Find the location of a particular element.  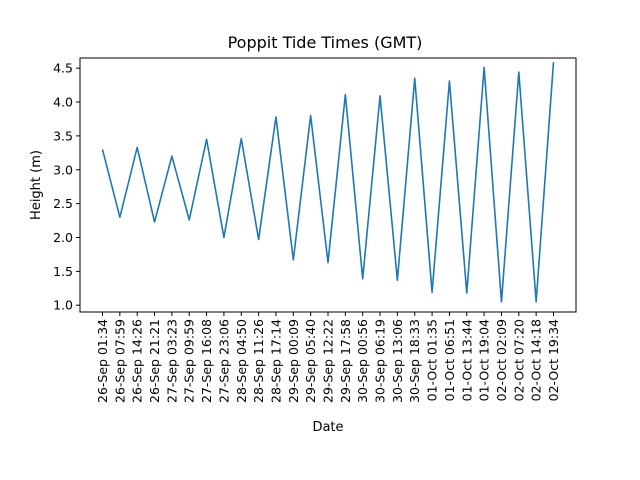

y-tick-label: 1.5 is located at coordinates (63, 271).